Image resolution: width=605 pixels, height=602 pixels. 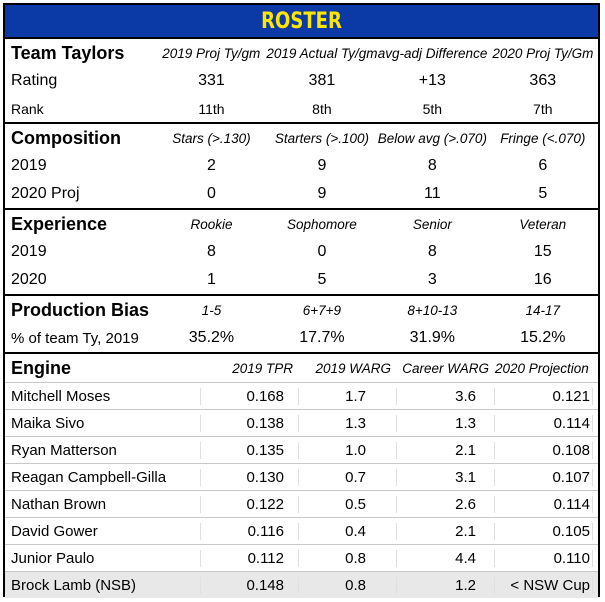 I want to click on rank-row: Rank 11th 8th 5th 7th, so click(x=301, y=108).